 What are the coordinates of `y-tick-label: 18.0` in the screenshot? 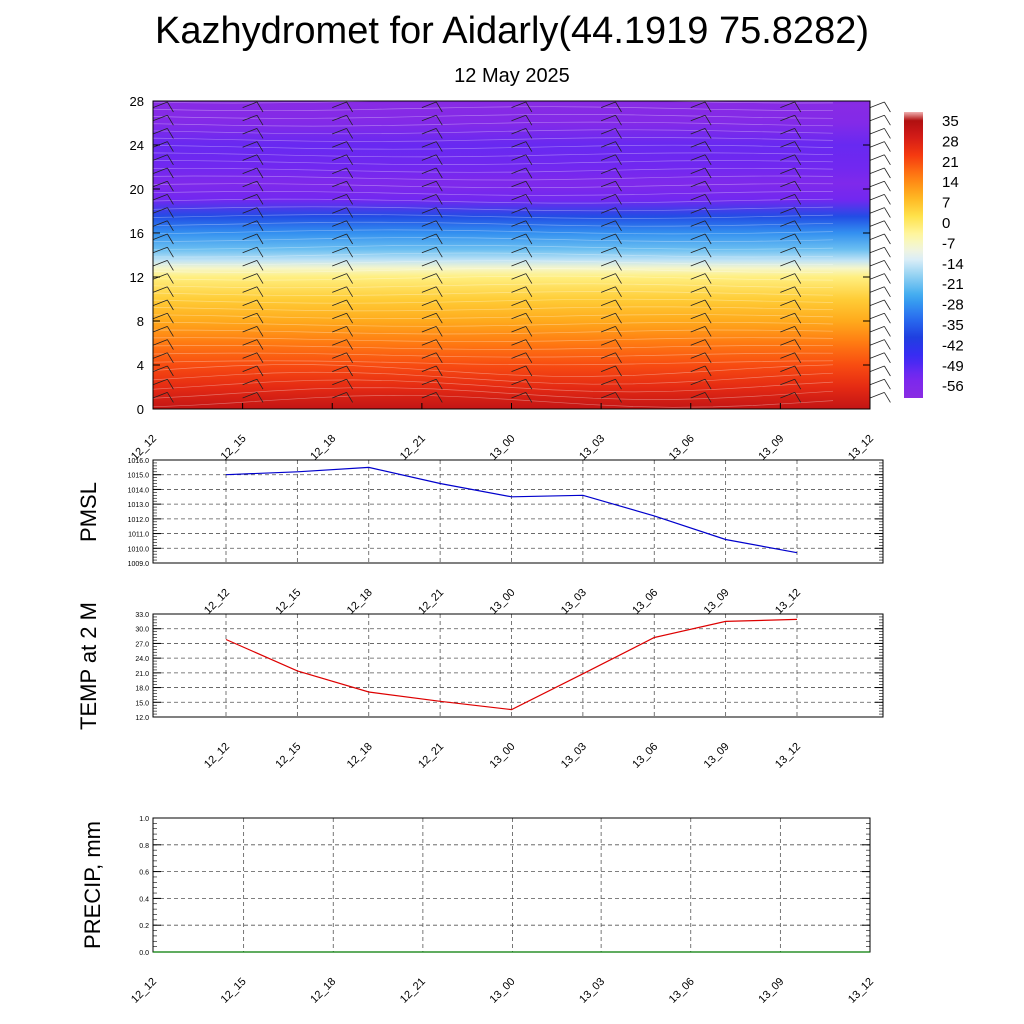 It's located at (142, 689).